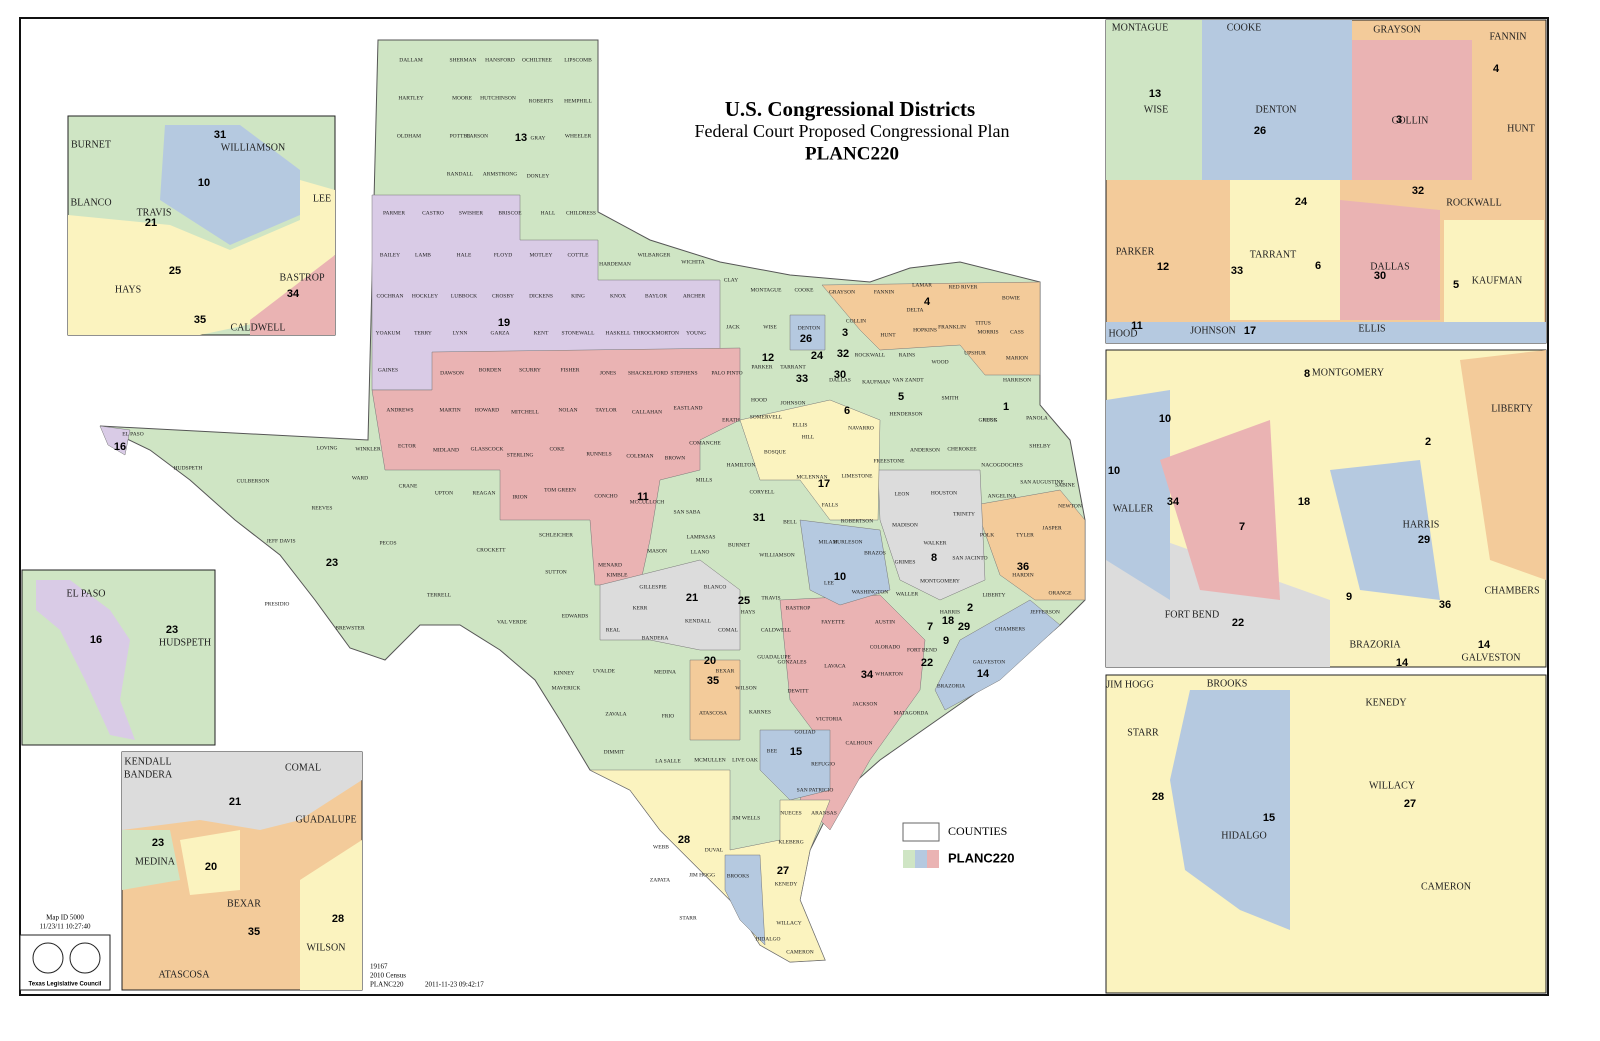 This screenshot has width=1600, height=1041. I want to click on county-label: SAN AUGUSTINE, so click(1042, 482).